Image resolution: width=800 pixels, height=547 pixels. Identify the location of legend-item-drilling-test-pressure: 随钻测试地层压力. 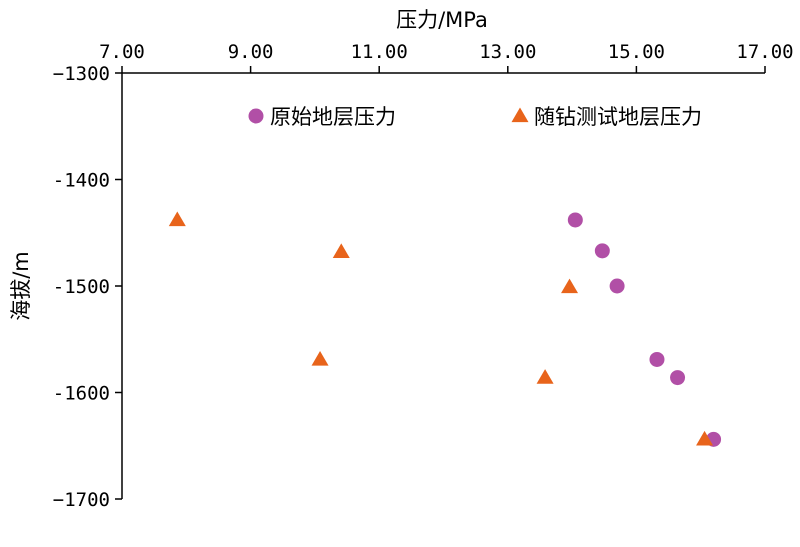
(606, 117).